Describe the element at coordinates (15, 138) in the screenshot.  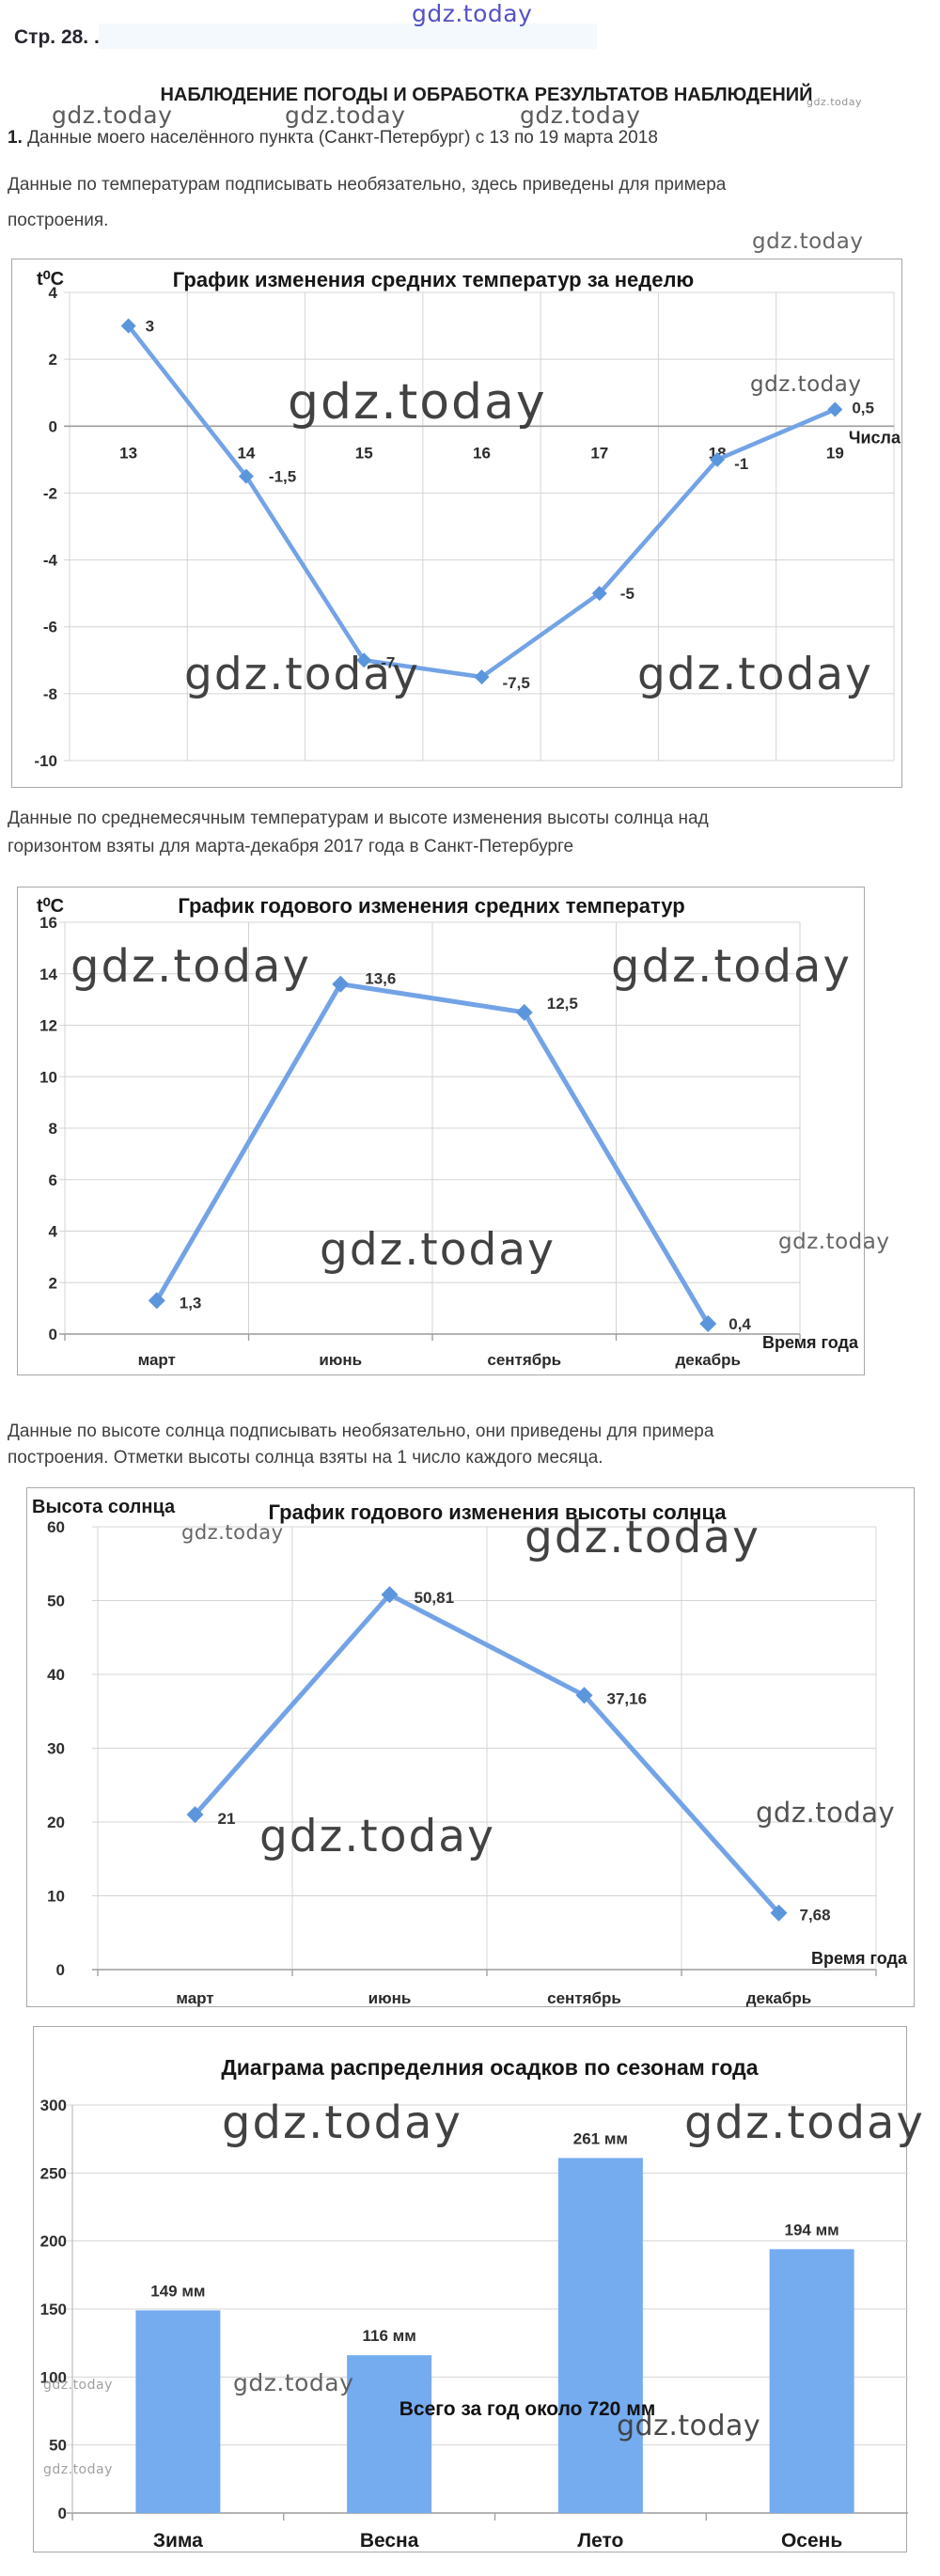
I see `item-1-number: 1.` at that location.